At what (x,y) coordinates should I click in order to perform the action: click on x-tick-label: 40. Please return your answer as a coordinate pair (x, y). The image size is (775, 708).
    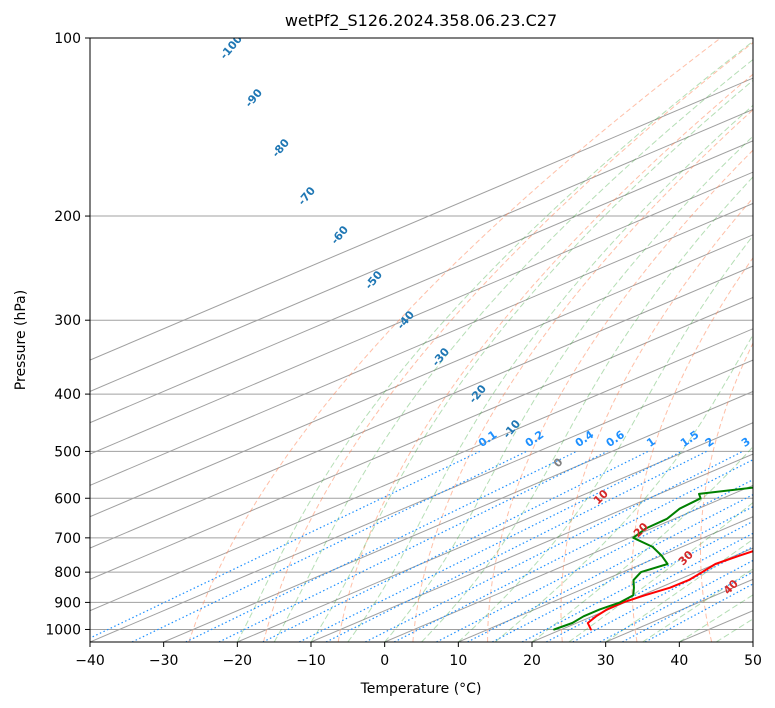
    Looking at the image, I should click on (679, 661).